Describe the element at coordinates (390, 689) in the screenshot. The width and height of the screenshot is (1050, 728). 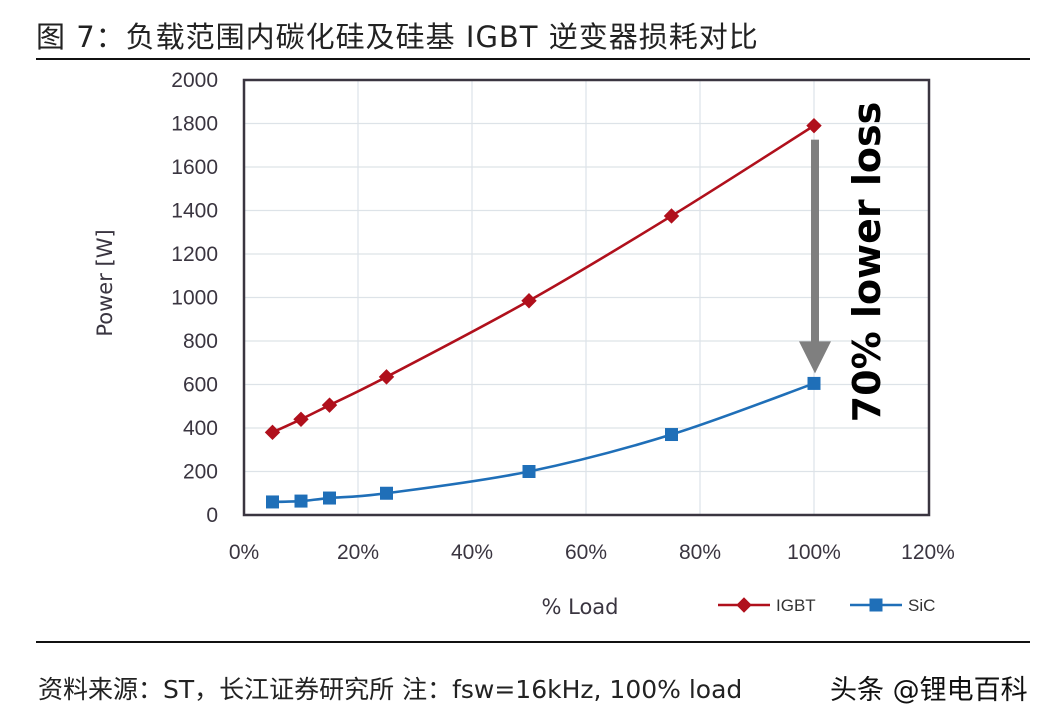
I see `source-note: 资料来源：ST，长江证券研究所 注：fsw=16kHz, 100% load` at that location.